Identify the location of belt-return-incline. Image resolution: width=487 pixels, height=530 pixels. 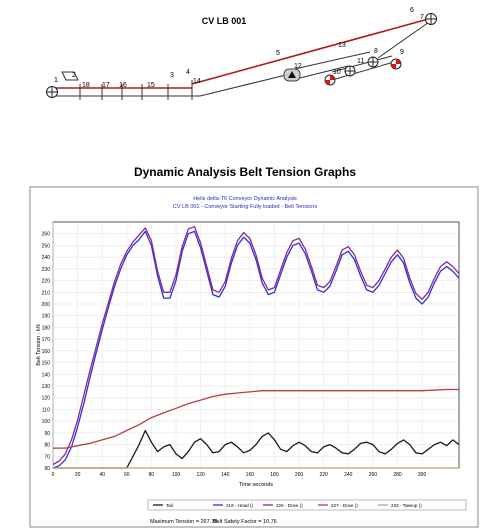
(243, 85).